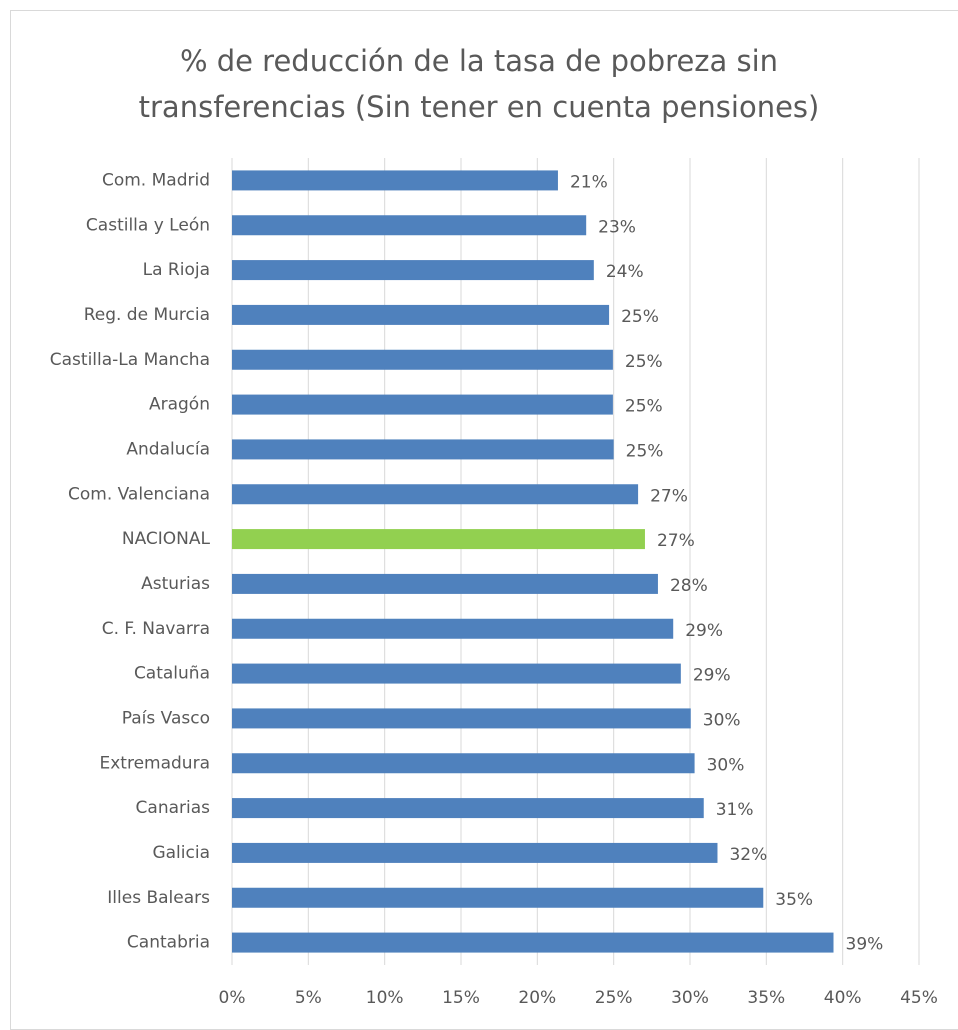 The height and width of the screenshot is (1030, 958). What do you see at coordinates (461, 998) in the screenshot?
I see `x-tick-label: 15%` at bounding box center [461, 998].